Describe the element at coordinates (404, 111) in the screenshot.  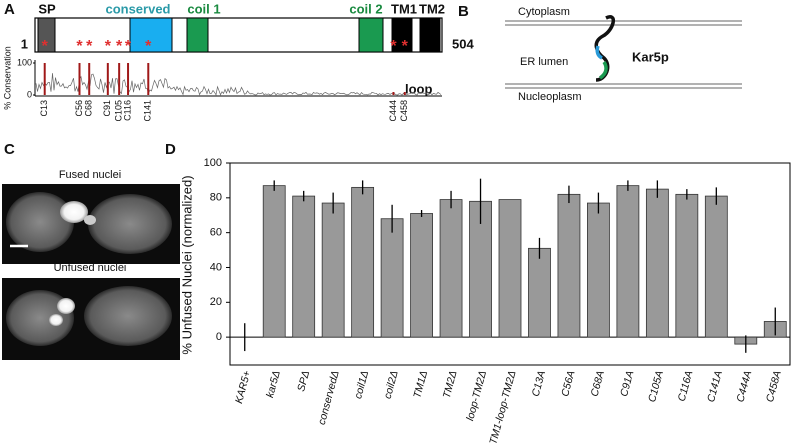
I see `residue-label: C458` at that location.